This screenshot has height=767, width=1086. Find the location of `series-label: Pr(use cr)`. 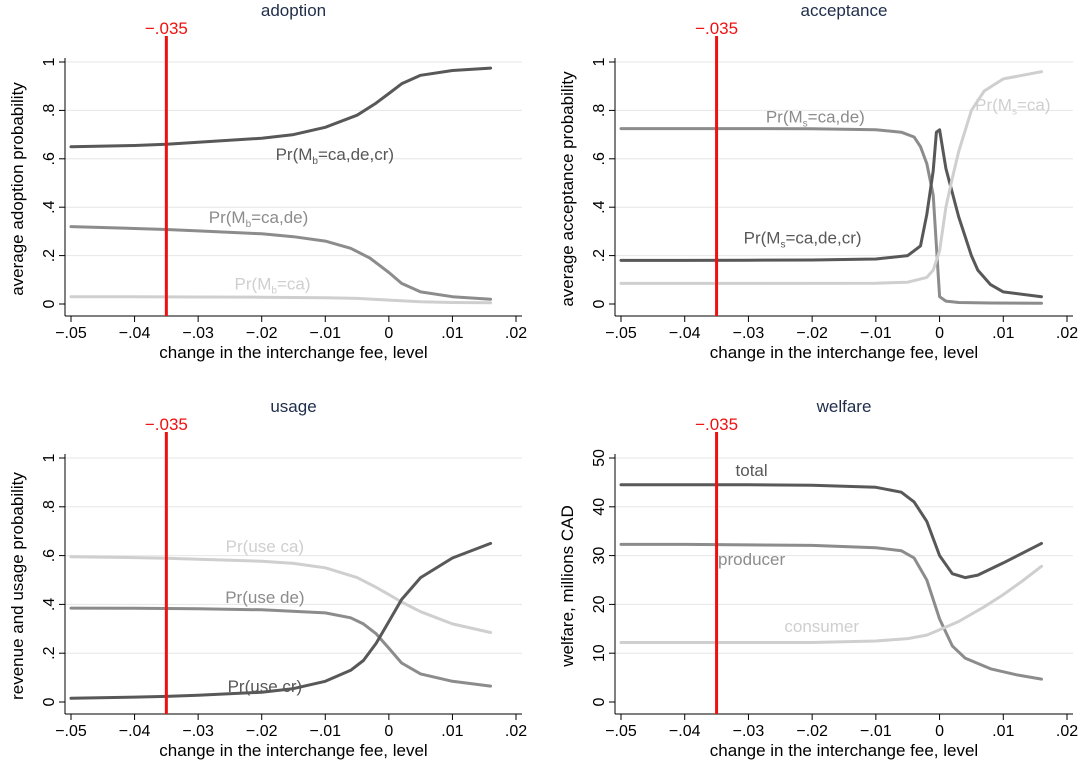

series-label: Pr(use cr) is located at coordinates (265, 686).